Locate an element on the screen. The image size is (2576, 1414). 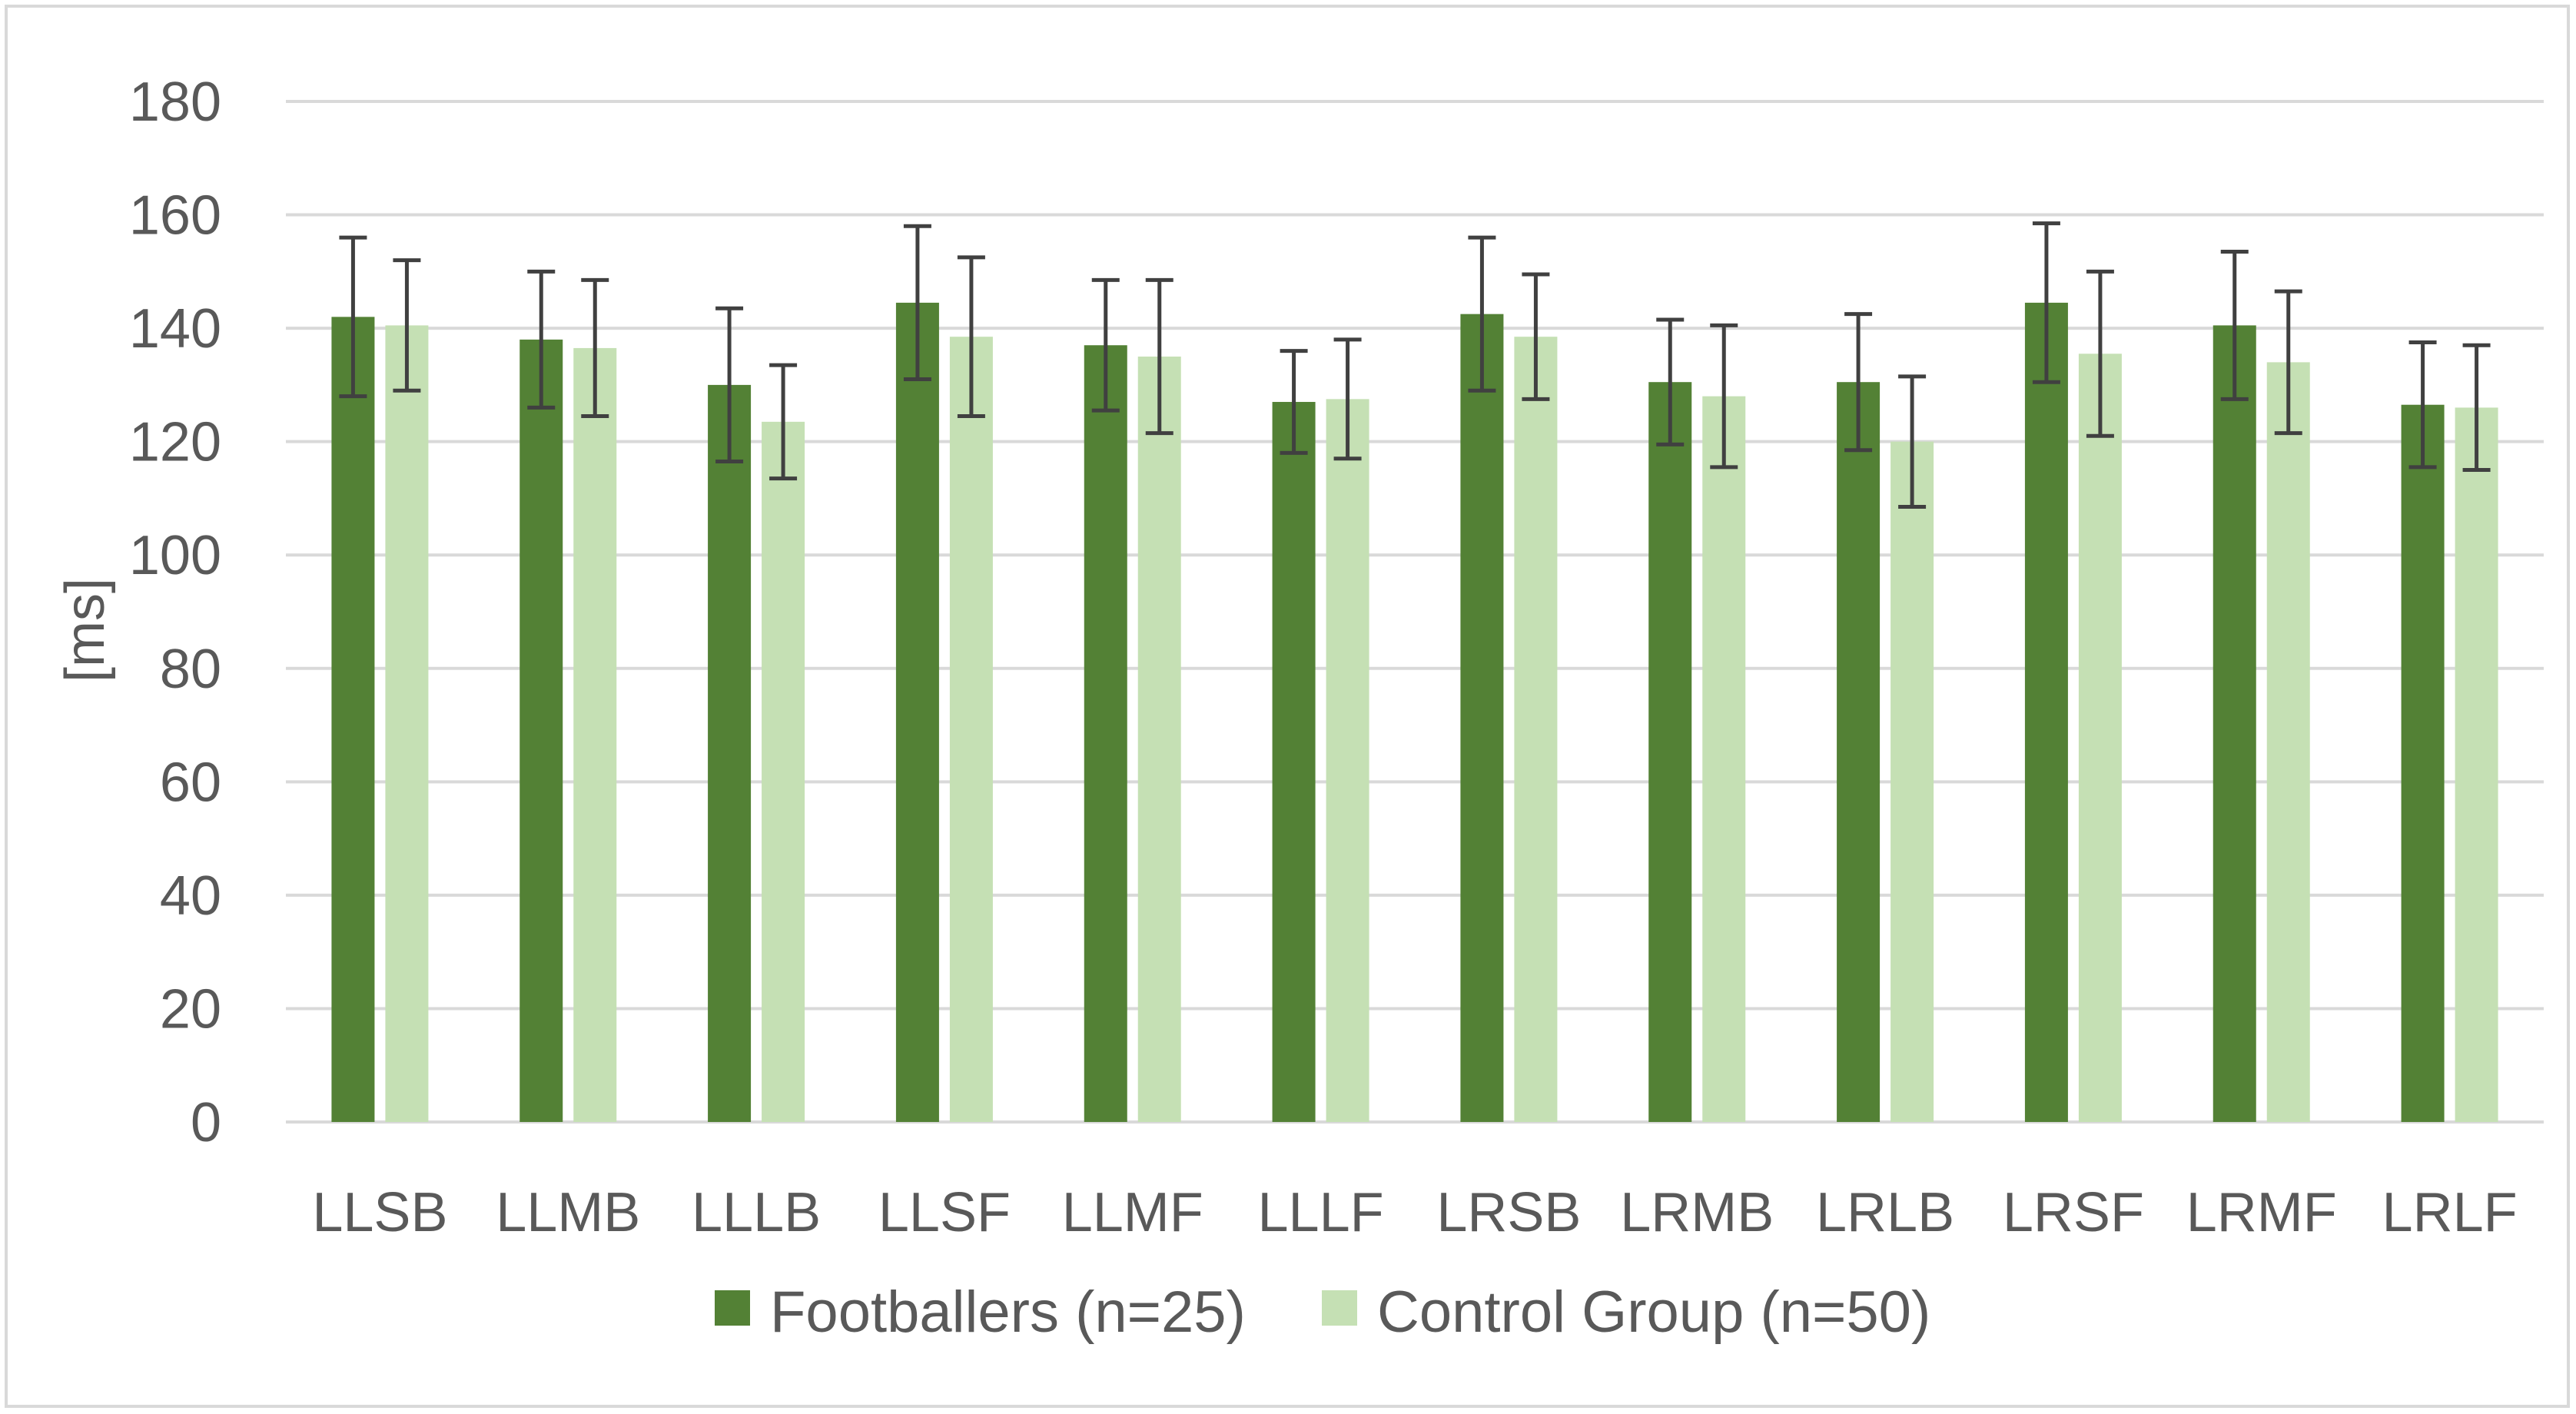
legend-label-control: Control Group (n=50) is located at coordinates (1653, 1312).